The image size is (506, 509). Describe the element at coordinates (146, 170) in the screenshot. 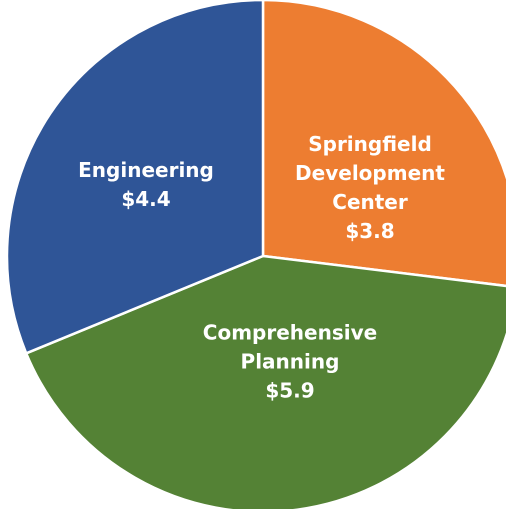

I see `category-label: Engineering` at that location.